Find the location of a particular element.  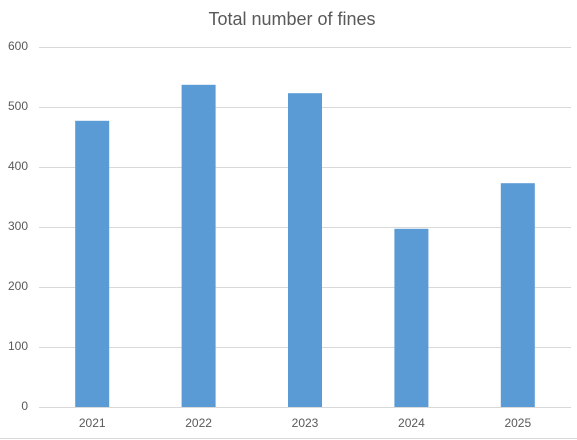

x-tick-label: 2021 is located at coordinates (92, 423).